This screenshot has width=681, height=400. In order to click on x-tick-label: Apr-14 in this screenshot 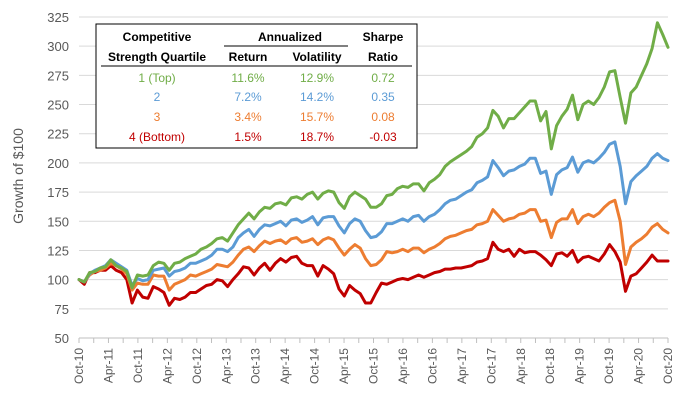, I will do `click(285, 366)`.